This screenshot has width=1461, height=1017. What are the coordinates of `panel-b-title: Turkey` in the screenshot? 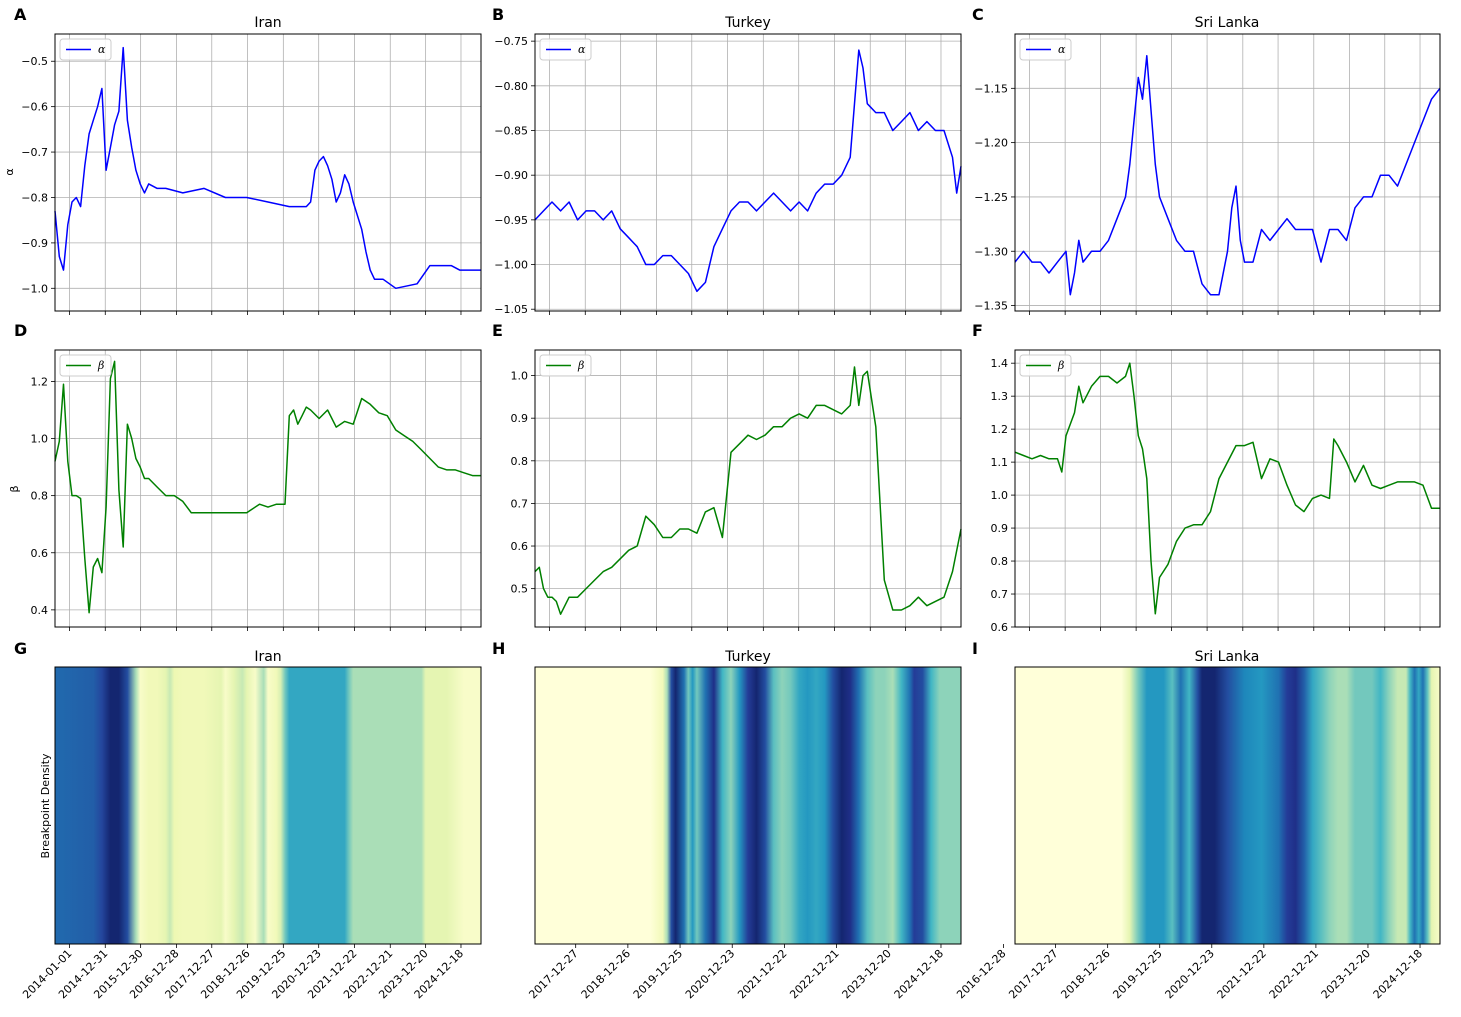 It's located at (747, 23).